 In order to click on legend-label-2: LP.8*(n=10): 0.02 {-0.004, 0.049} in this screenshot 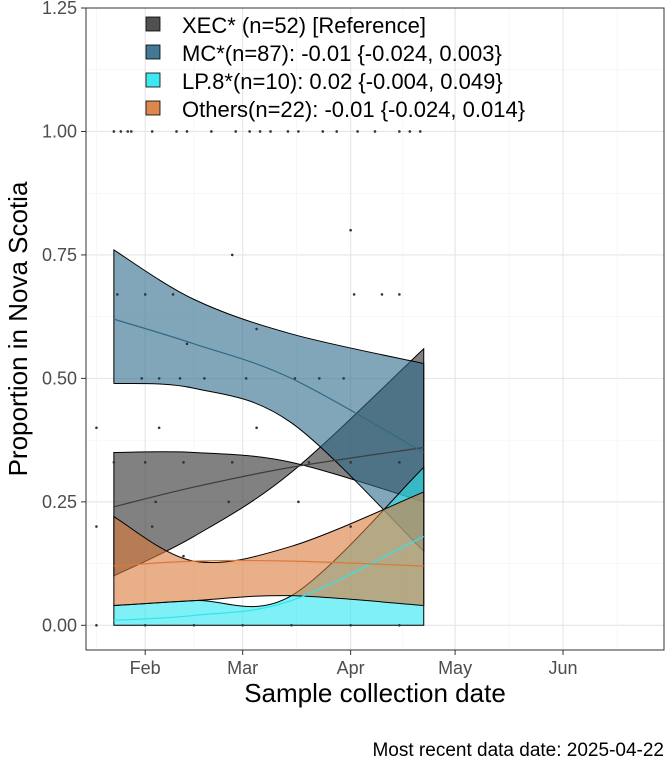, I will do `click(342, 81)`.